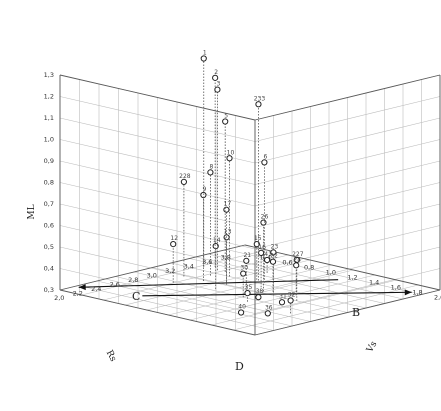 This screenshot has width=441, height=411. Describe the element at coordinates (59, 298) in the screenshot. I see `x-tick-label: 2,0` at that location.